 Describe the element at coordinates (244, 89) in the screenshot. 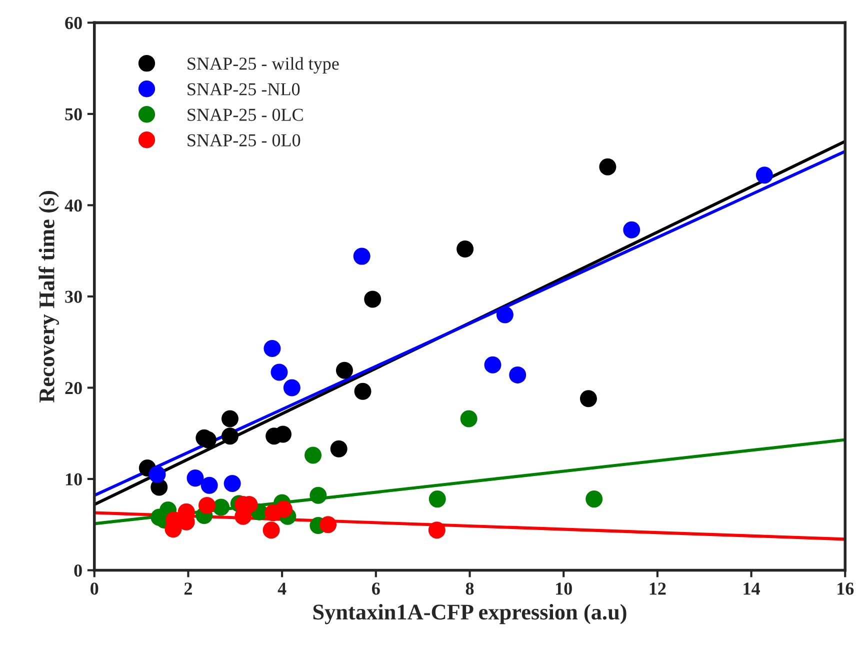

I see `legend-label: SNAP-25 -NL0` at that location.